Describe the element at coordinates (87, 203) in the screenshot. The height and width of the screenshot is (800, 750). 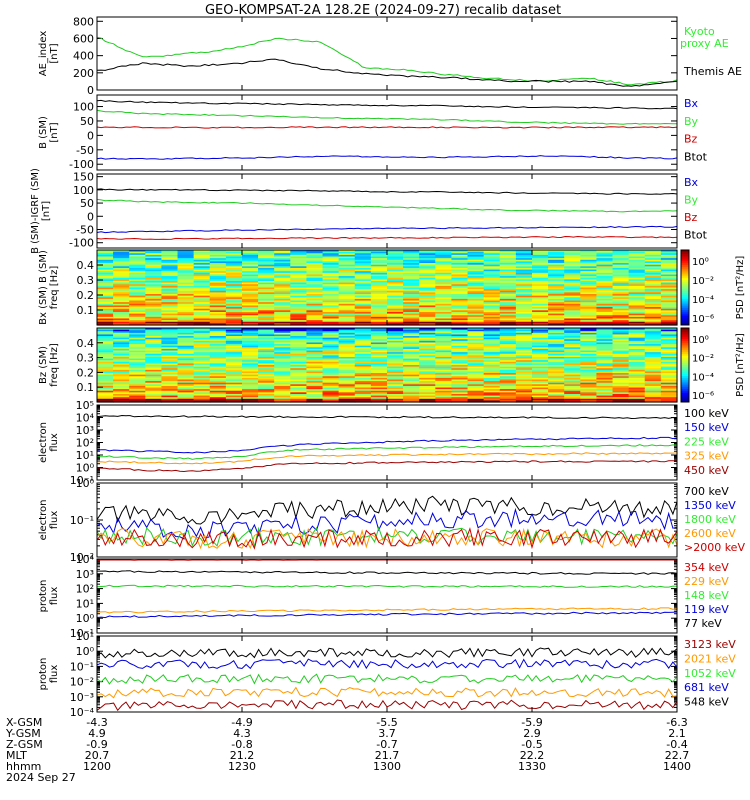
I see `y-tick-label: 50` at that location.